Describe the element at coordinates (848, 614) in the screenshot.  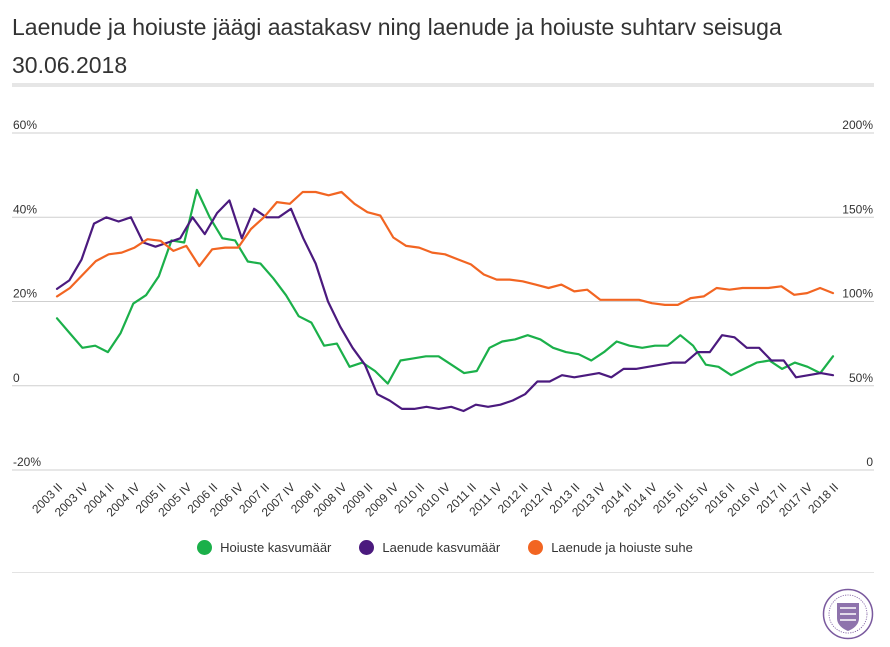
I see `eesti-pank-seal-icon` at that location.